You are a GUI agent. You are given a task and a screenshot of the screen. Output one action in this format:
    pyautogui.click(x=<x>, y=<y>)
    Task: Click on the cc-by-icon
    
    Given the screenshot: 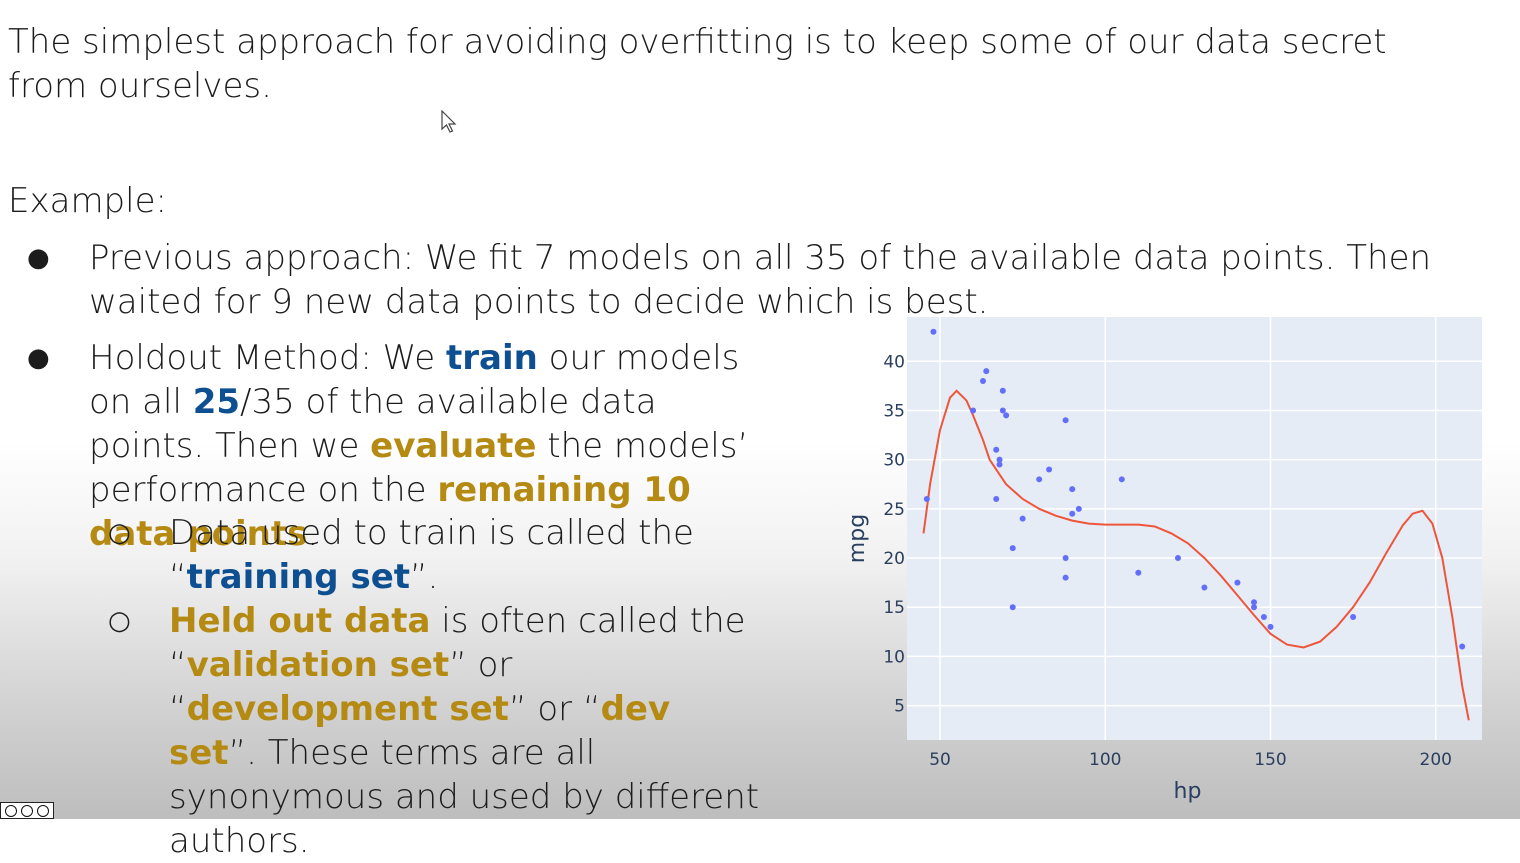 What is the action you would take?
    pyautogui.click(x=11, y=810)
    